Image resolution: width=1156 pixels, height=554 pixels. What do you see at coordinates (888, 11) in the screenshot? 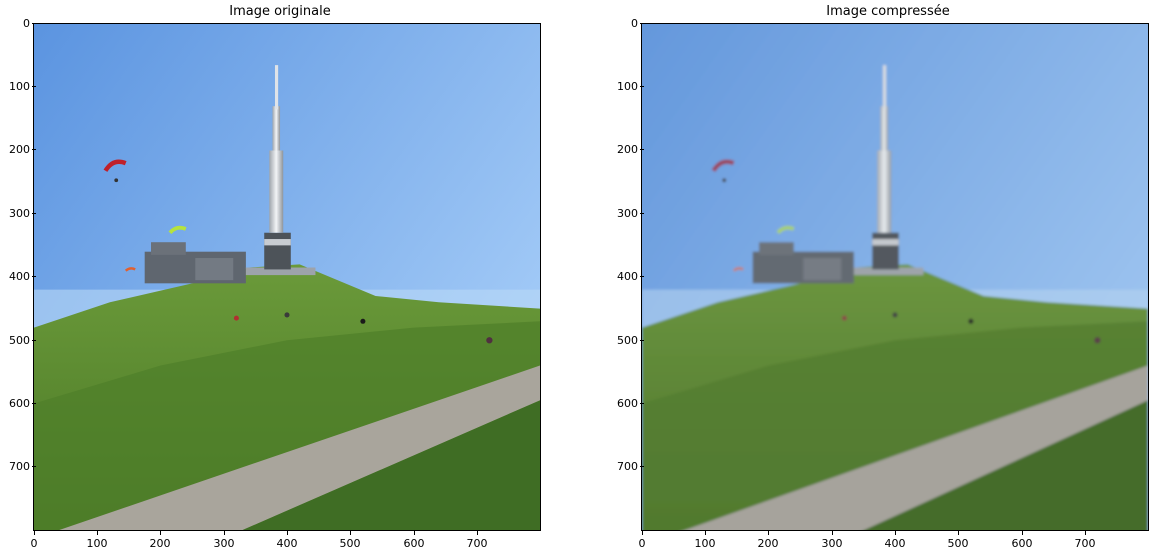
I see `compressed-image-title: Image compressée` at bounding box center [888, 11].